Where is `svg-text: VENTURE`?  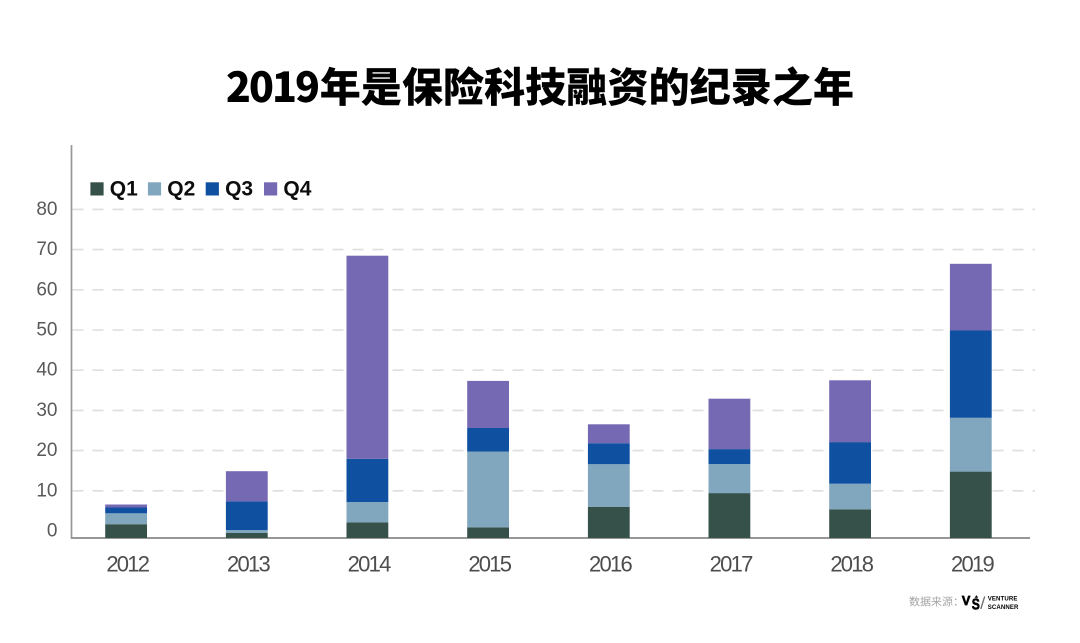 svg-text: VENTURE is located at coordinates (1003, 599).